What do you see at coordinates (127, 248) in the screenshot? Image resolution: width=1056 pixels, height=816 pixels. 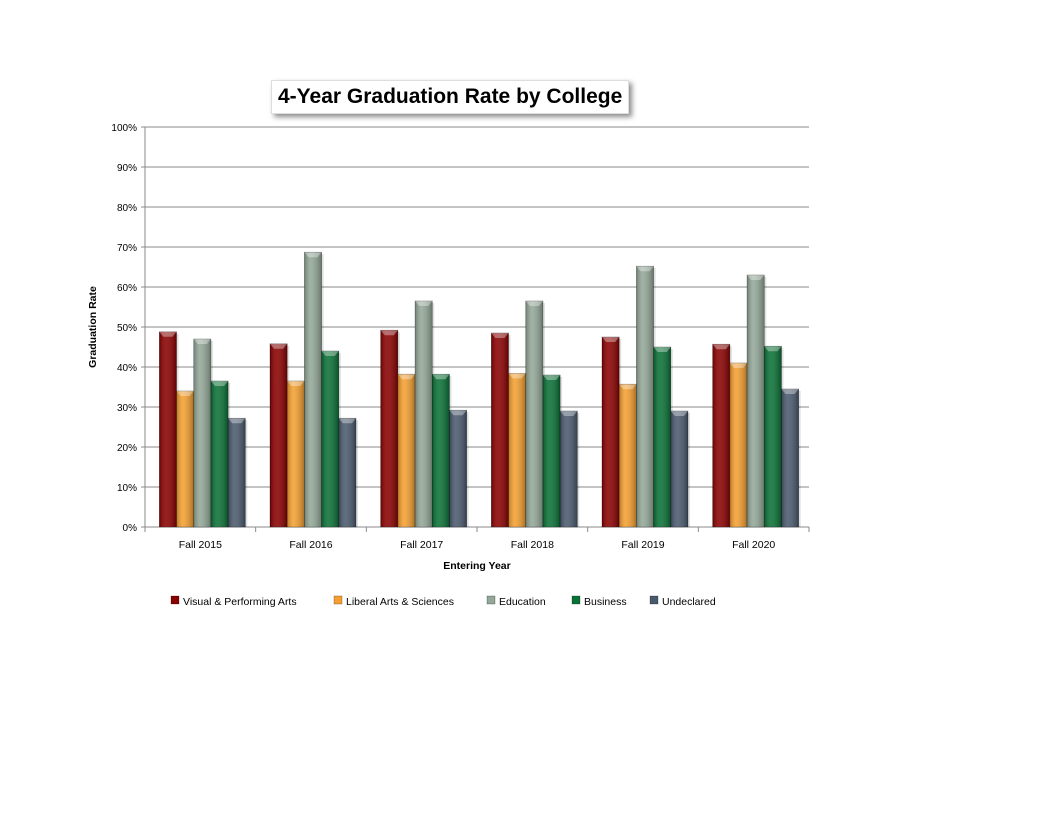 I see `y-tick-label: 70%` at bounding box center [127, 248].